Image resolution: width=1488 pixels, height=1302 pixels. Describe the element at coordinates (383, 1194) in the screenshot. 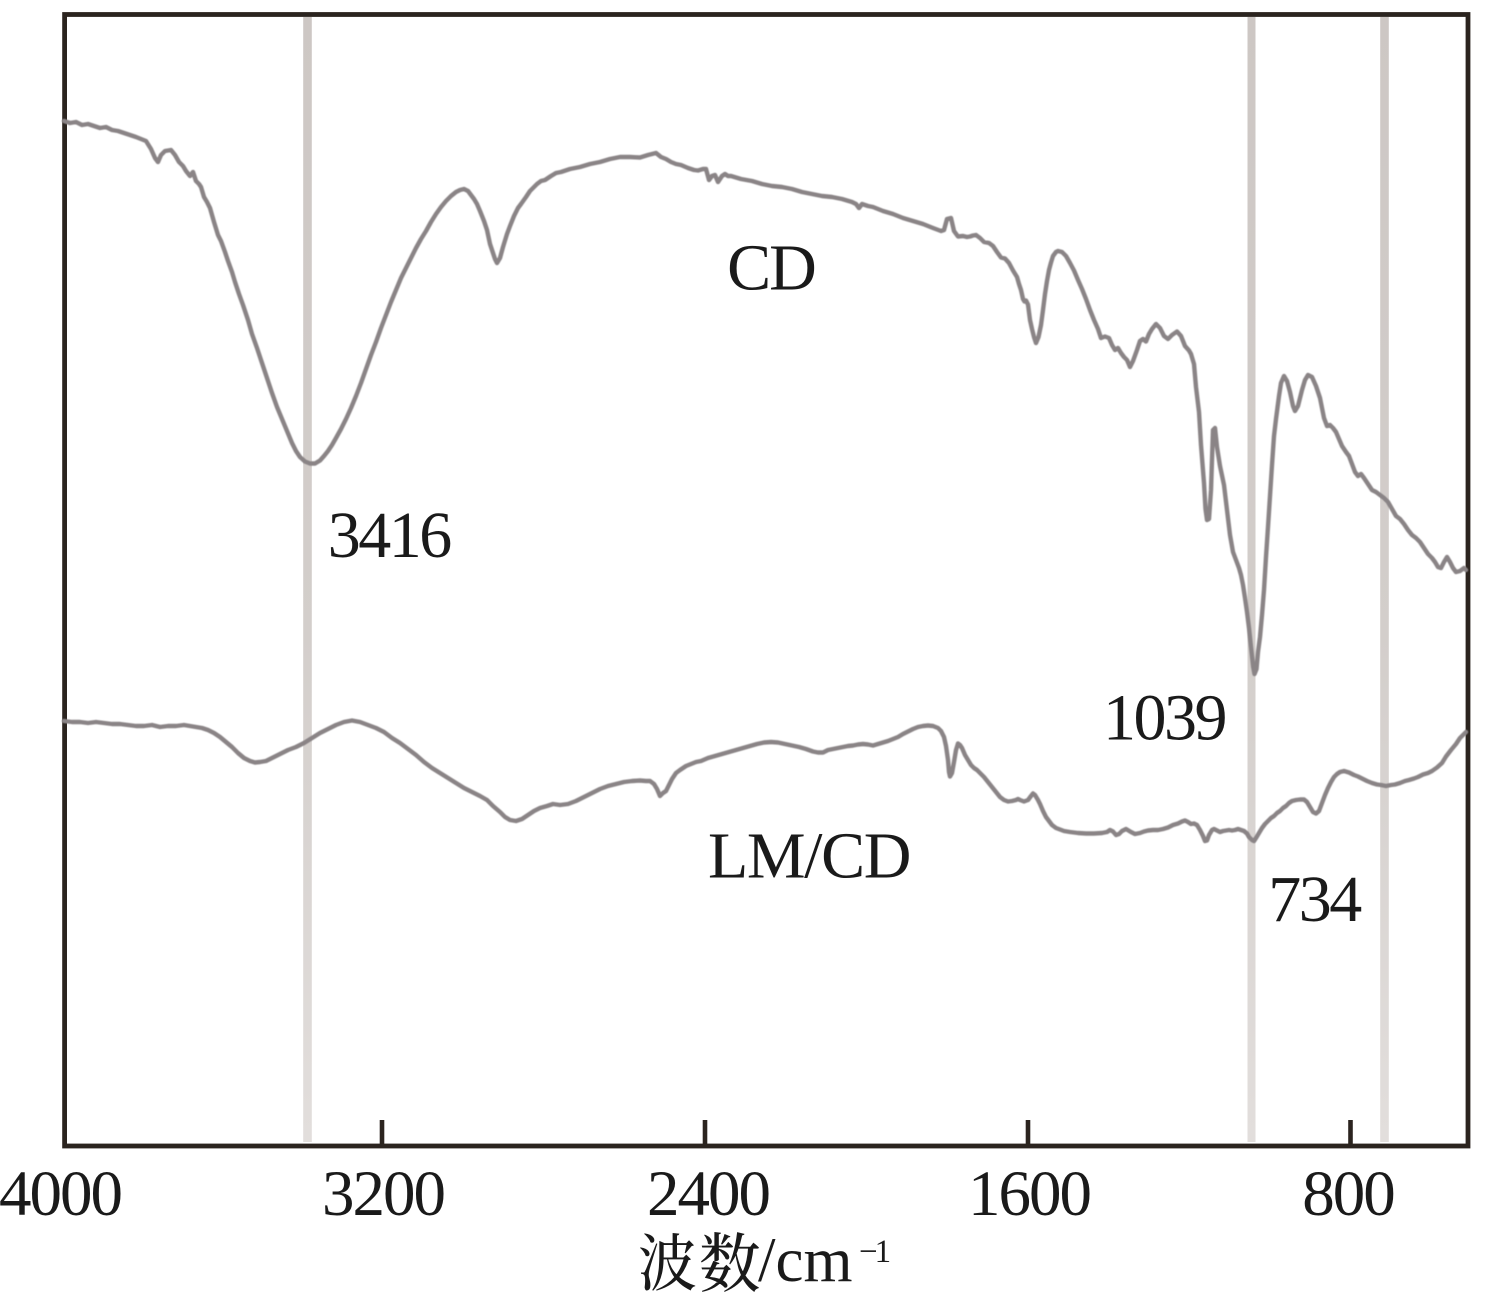

I see `svg-text: 3200` at that location.